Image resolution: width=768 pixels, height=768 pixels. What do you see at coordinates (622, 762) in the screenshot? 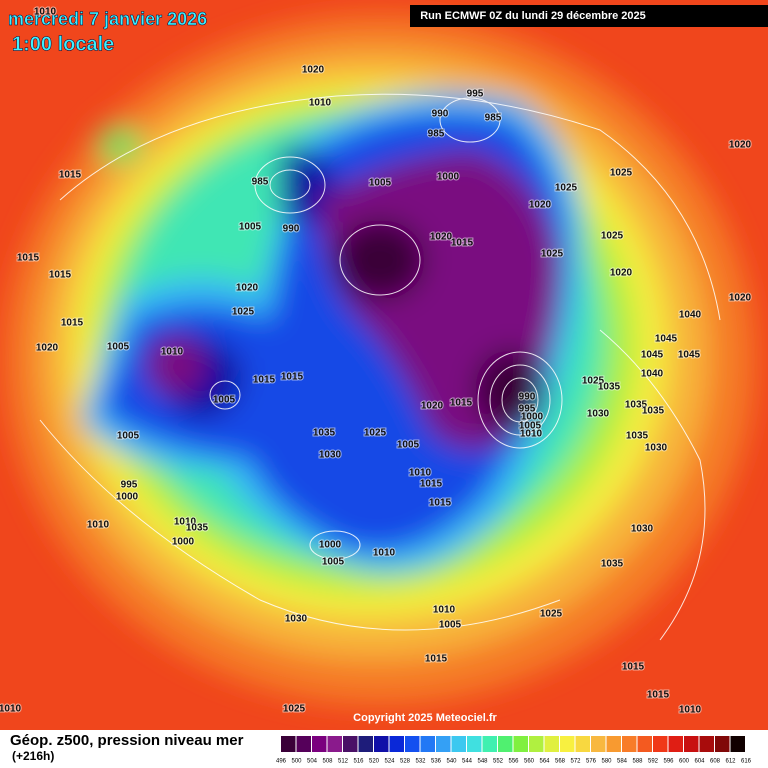
I see `colorbar-label: 584` at bounding box center [622, 762].